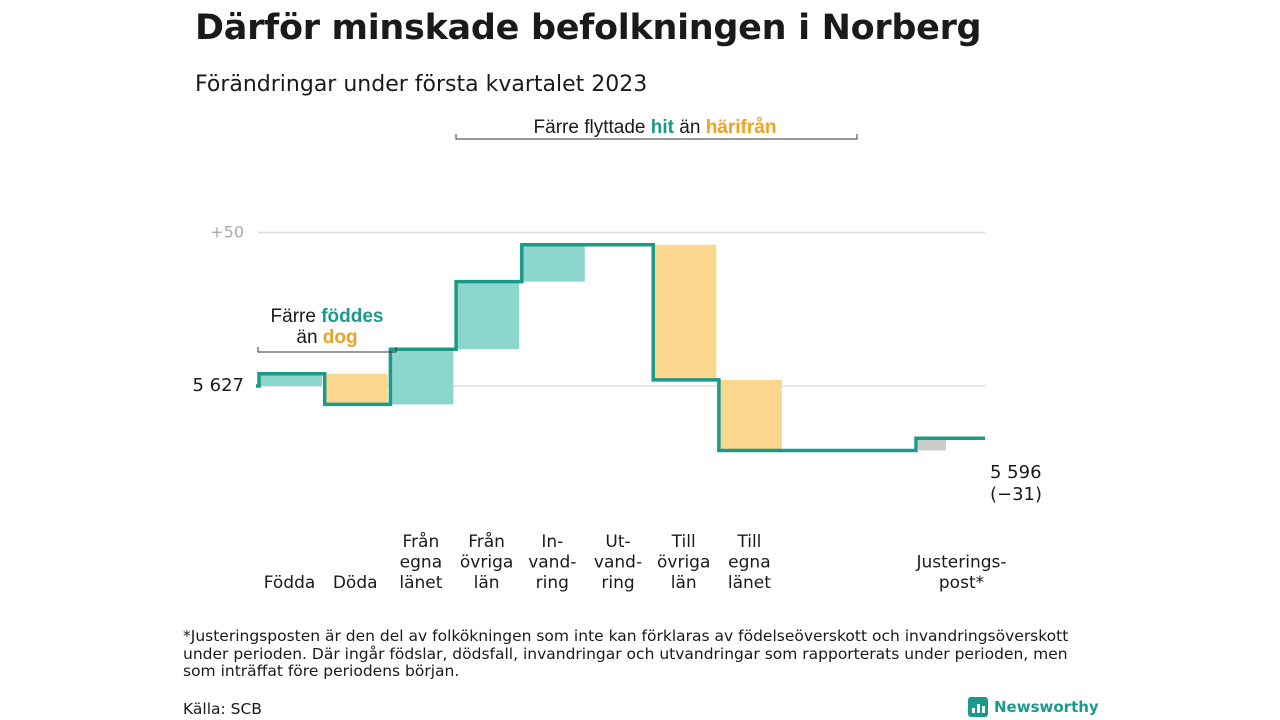  What do you see at coordinates (1016, 494) in the screenshot?
I see `end-change-label: (−31)` at bounding box center [1016, 494].